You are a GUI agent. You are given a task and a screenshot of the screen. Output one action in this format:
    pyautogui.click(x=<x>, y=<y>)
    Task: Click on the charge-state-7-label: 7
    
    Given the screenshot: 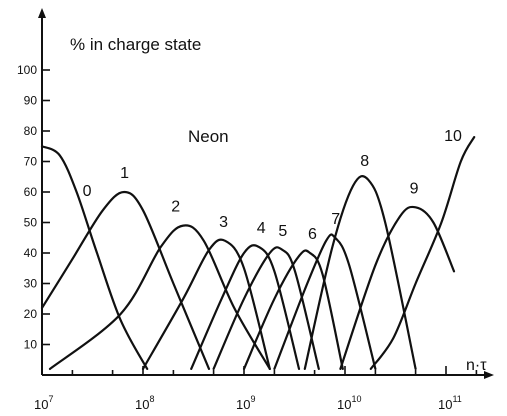 What is the action you would take?
    pyautogui.click(x=335, y=219)
    